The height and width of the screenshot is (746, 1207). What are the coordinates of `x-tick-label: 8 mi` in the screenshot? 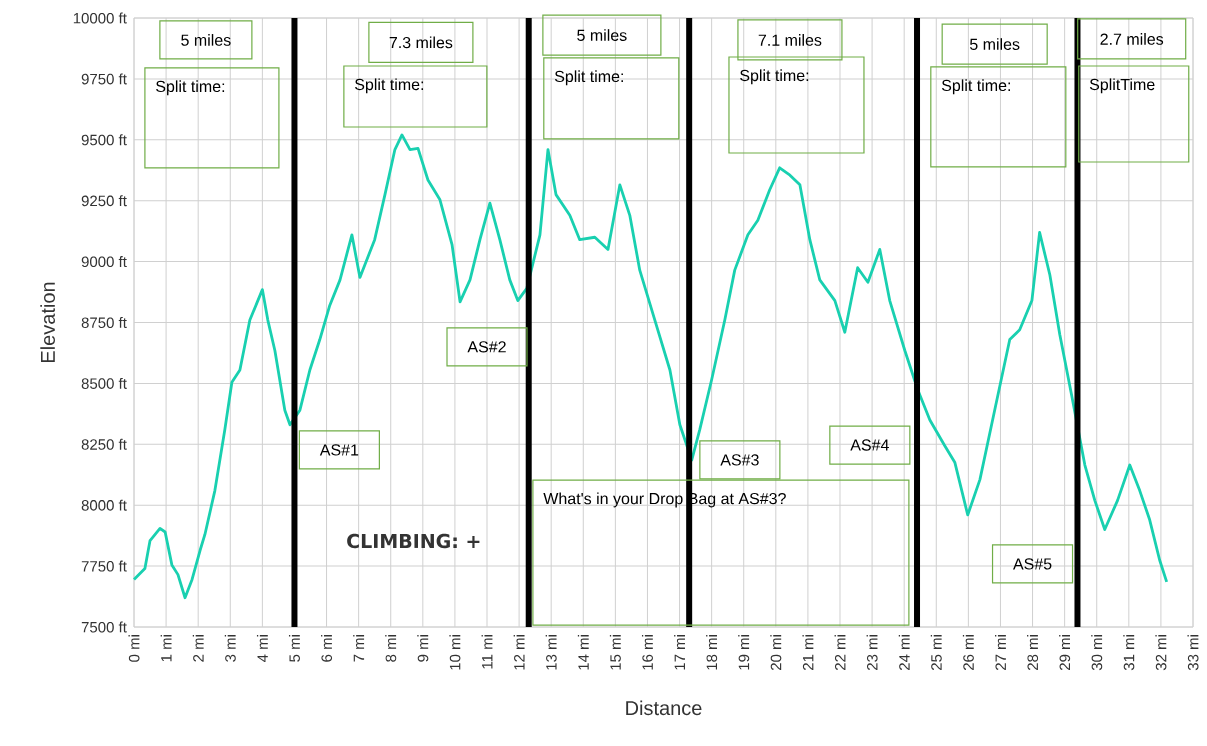 It's located at (391, 648).